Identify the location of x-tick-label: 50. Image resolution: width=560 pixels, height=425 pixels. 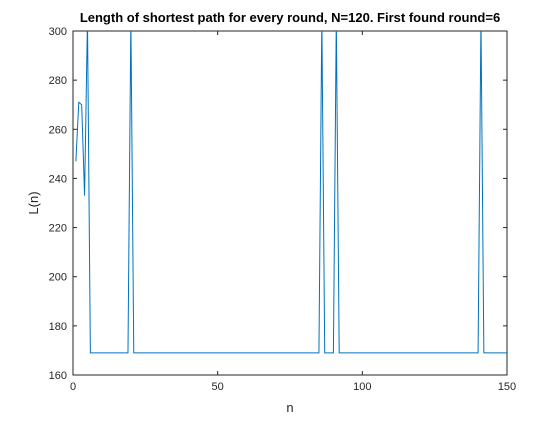
(218, 387).